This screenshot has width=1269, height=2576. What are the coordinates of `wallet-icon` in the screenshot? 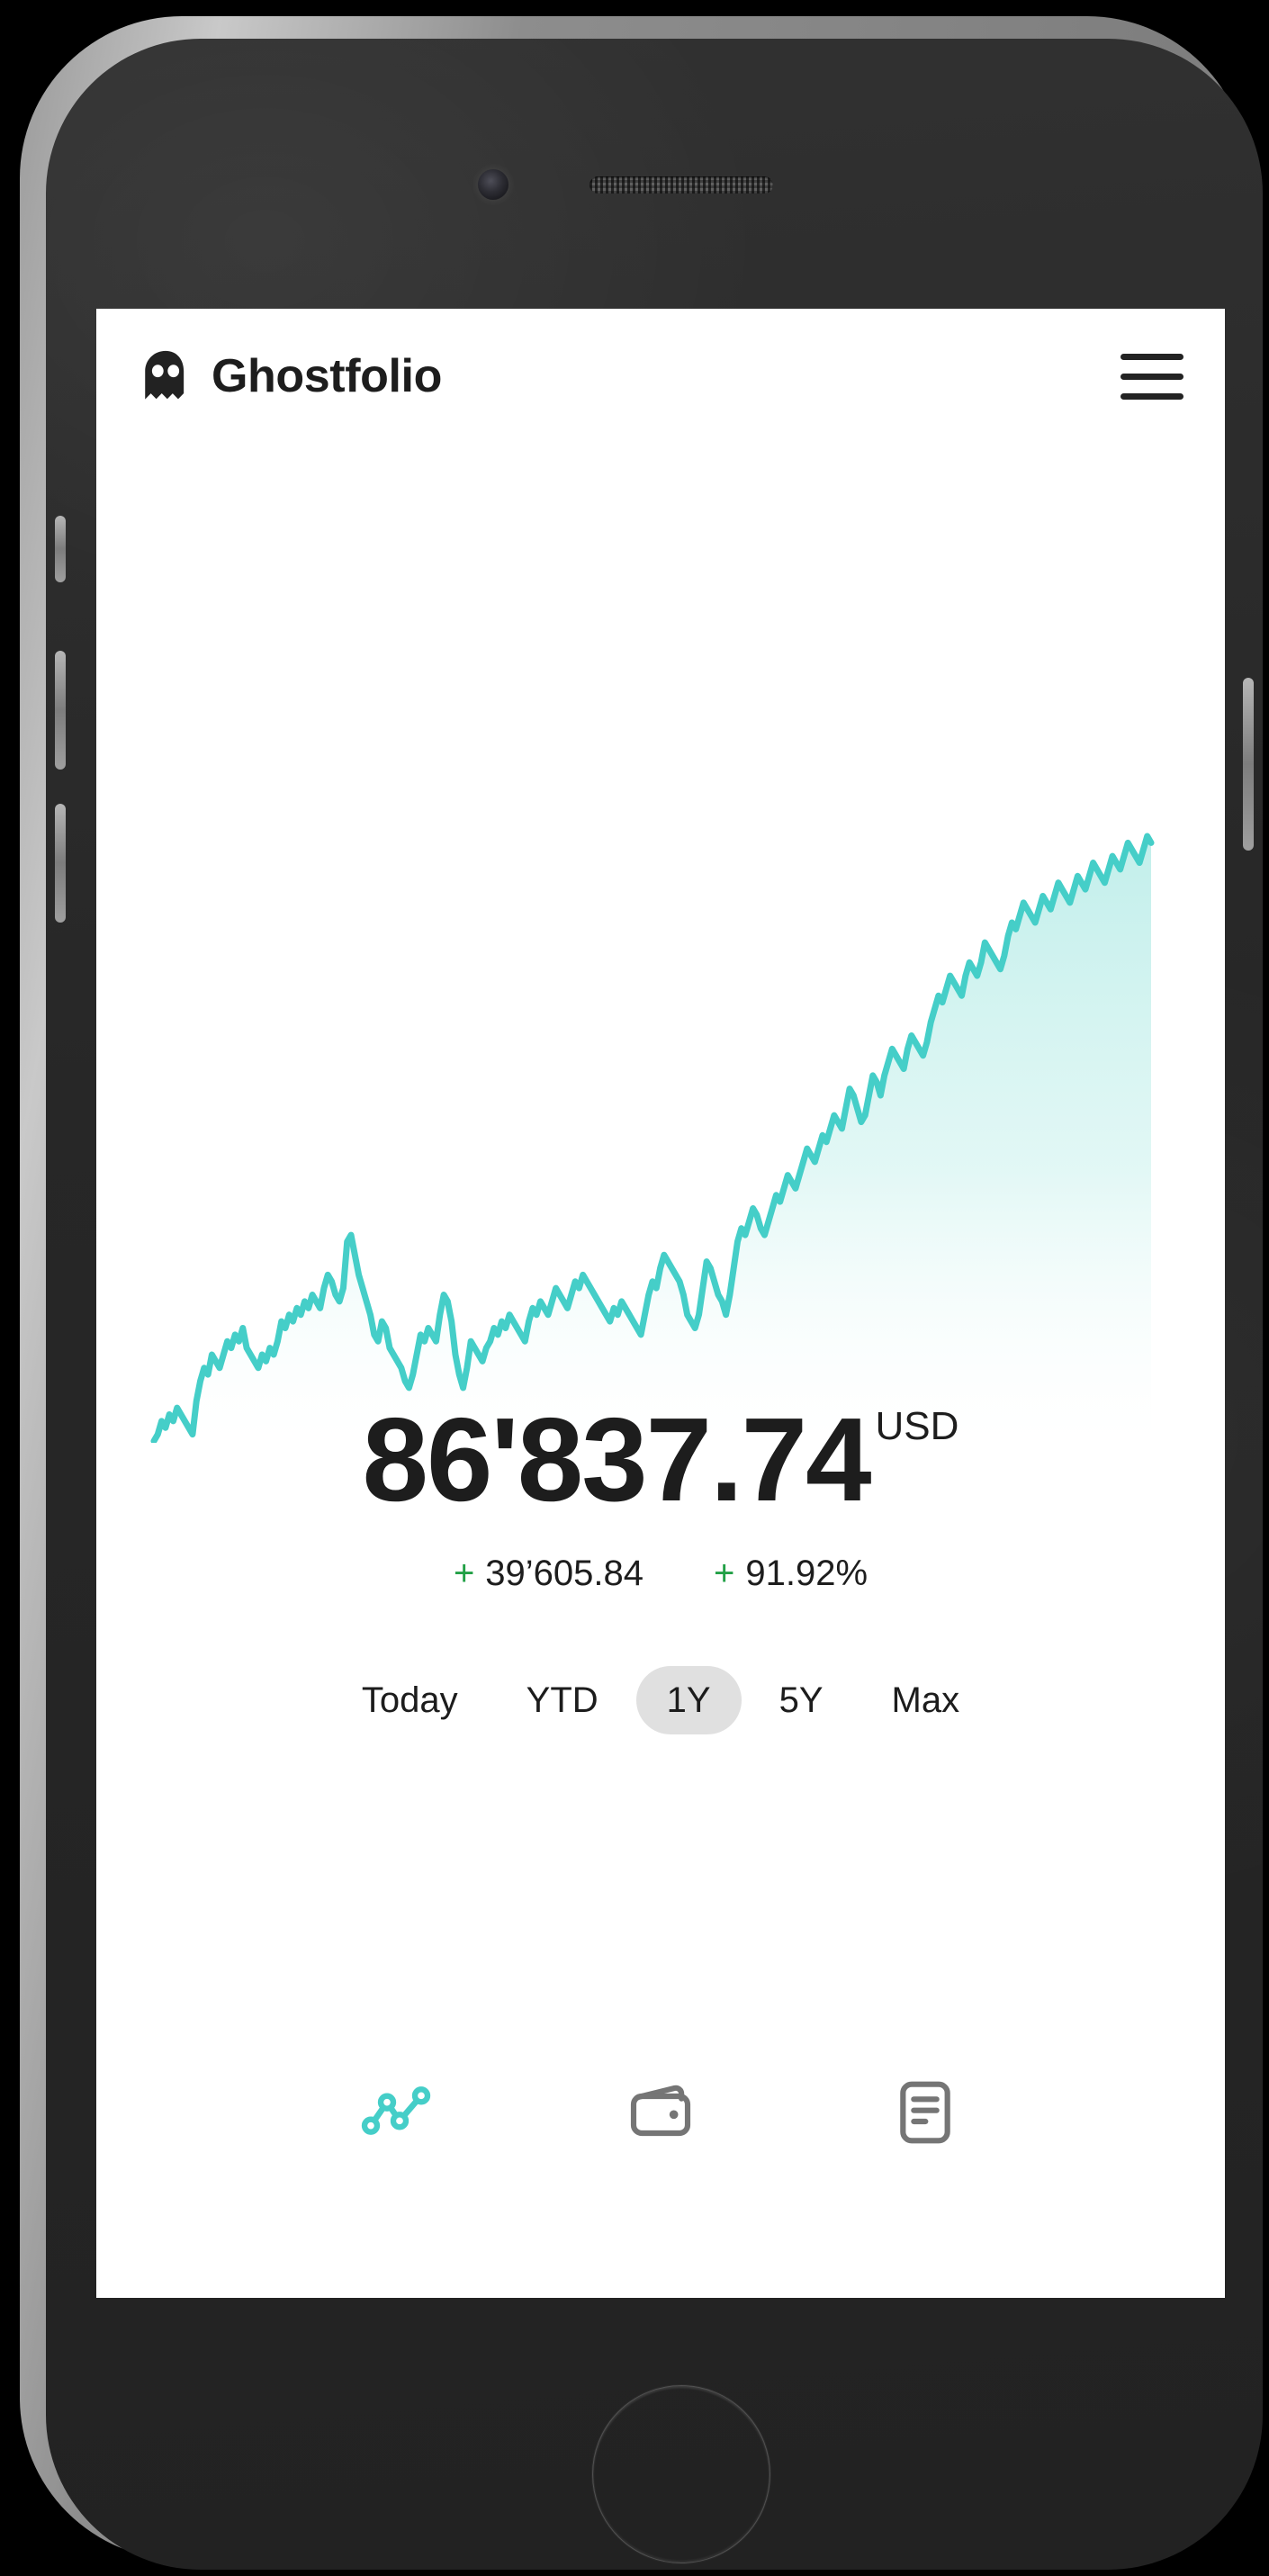 It's located at (661, 2114).